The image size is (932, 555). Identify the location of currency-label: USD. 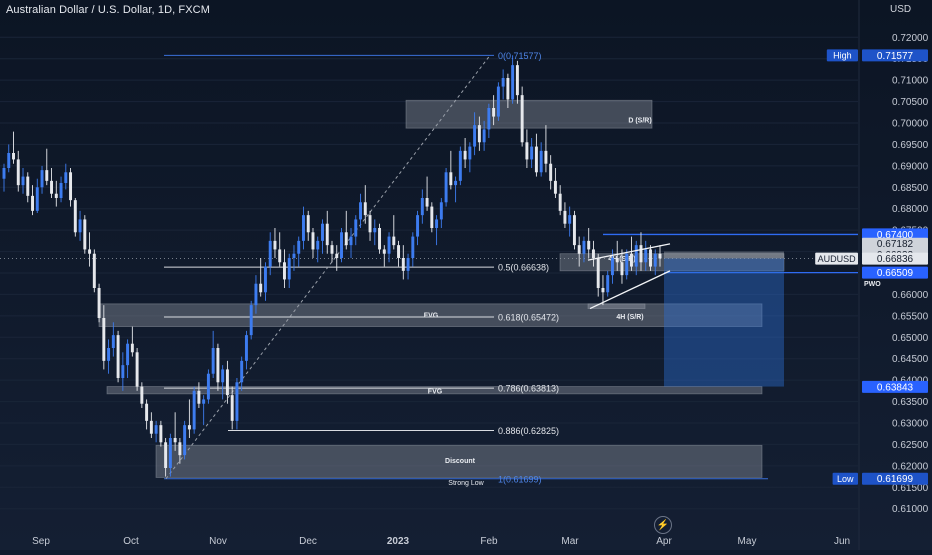
(901, 9).